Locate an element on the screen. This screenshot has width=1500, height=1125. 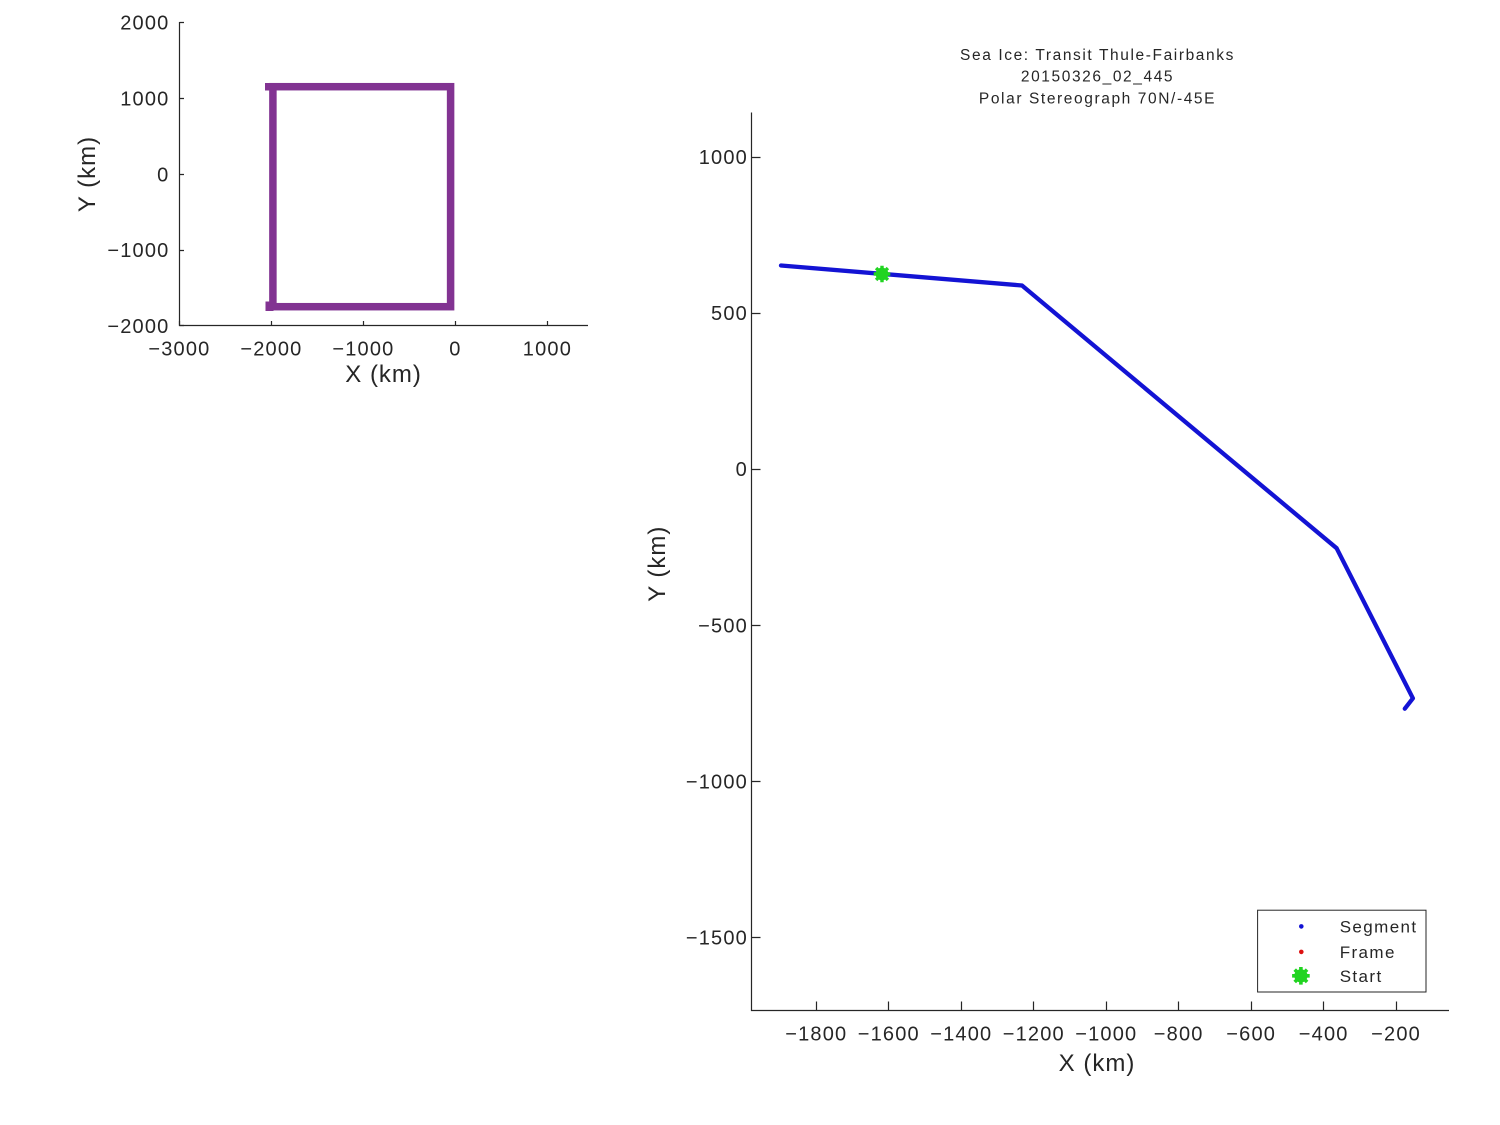
svg-text: −200 is located at coordinates (1396, 1034).